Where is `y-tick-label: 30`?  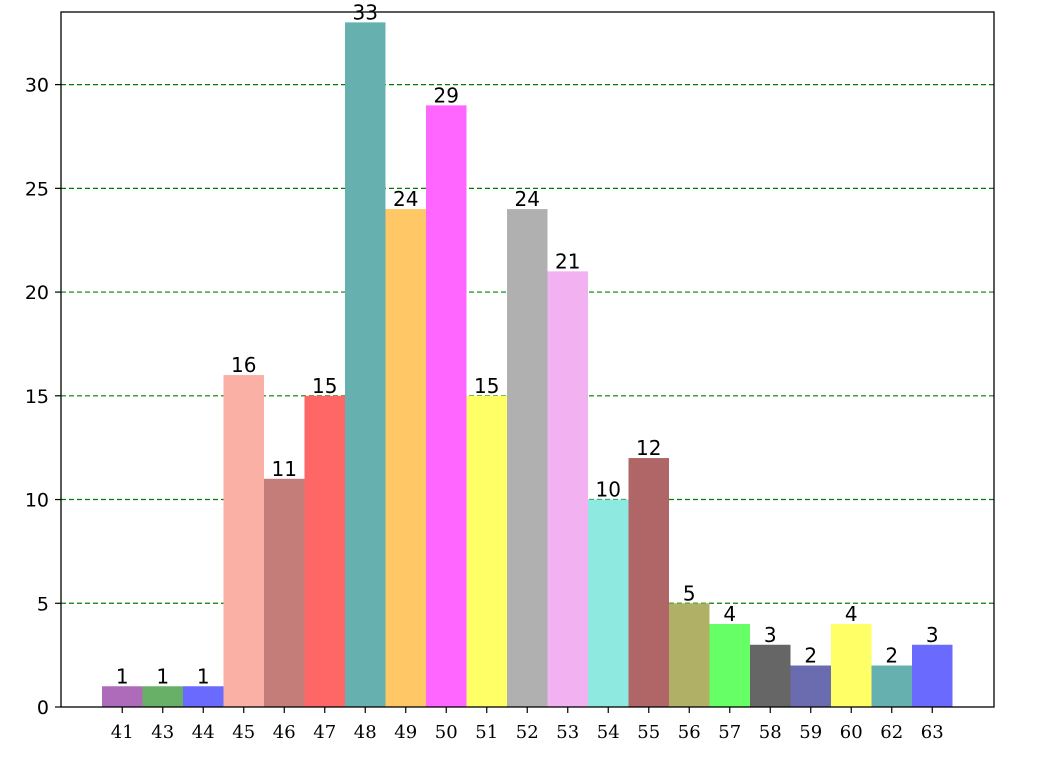
y-tick-label: 30 is located at coordinates (37, 86).